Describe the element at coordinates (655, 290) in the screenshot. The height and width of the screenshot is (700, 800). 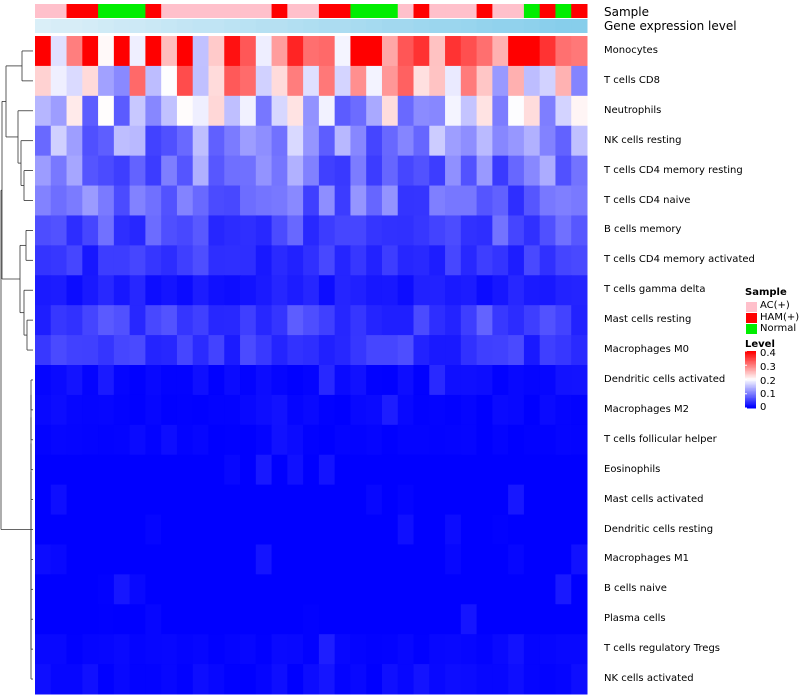
I see `row-label: T cells gamma delta` at that location.